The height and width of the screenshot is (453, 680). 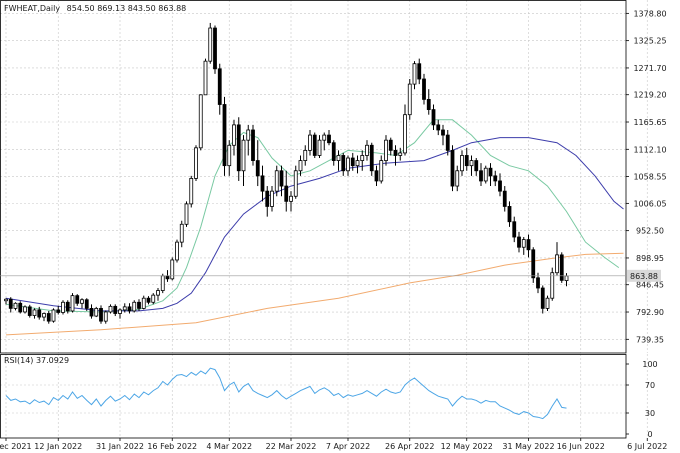 I want to click on price-tick-label: 1006.05, so click(x=649, y=203).